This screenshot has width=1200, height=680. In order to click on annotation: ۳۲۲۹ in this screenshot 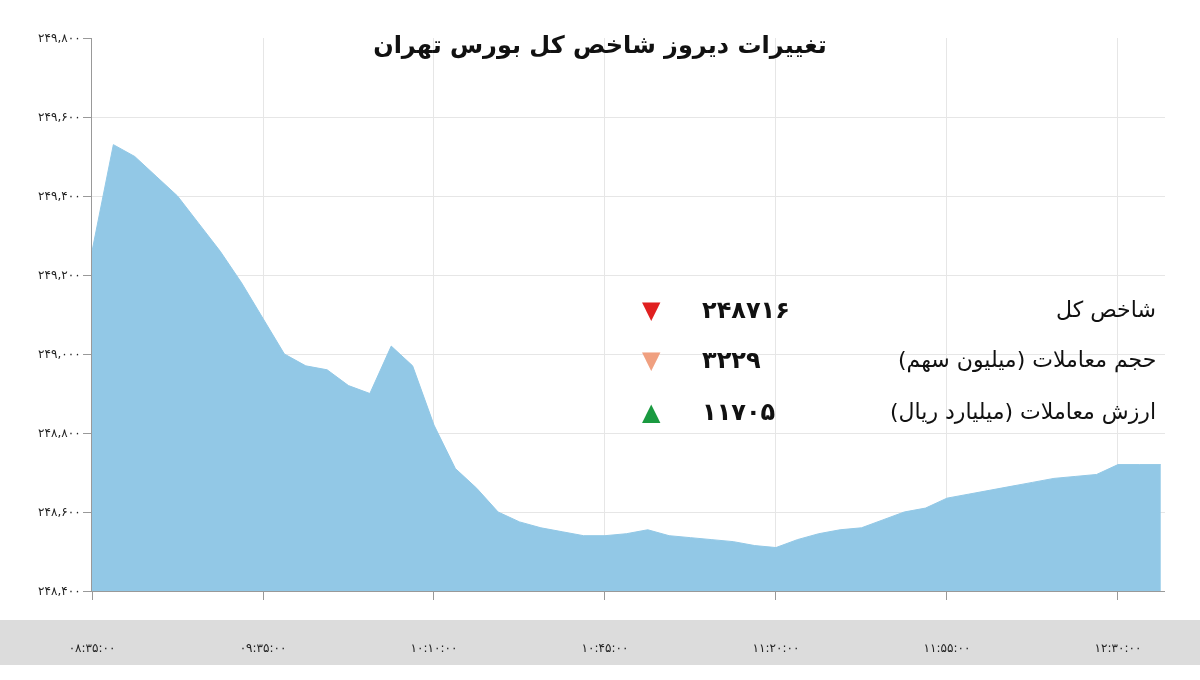, I will do `click(731, 360)`.